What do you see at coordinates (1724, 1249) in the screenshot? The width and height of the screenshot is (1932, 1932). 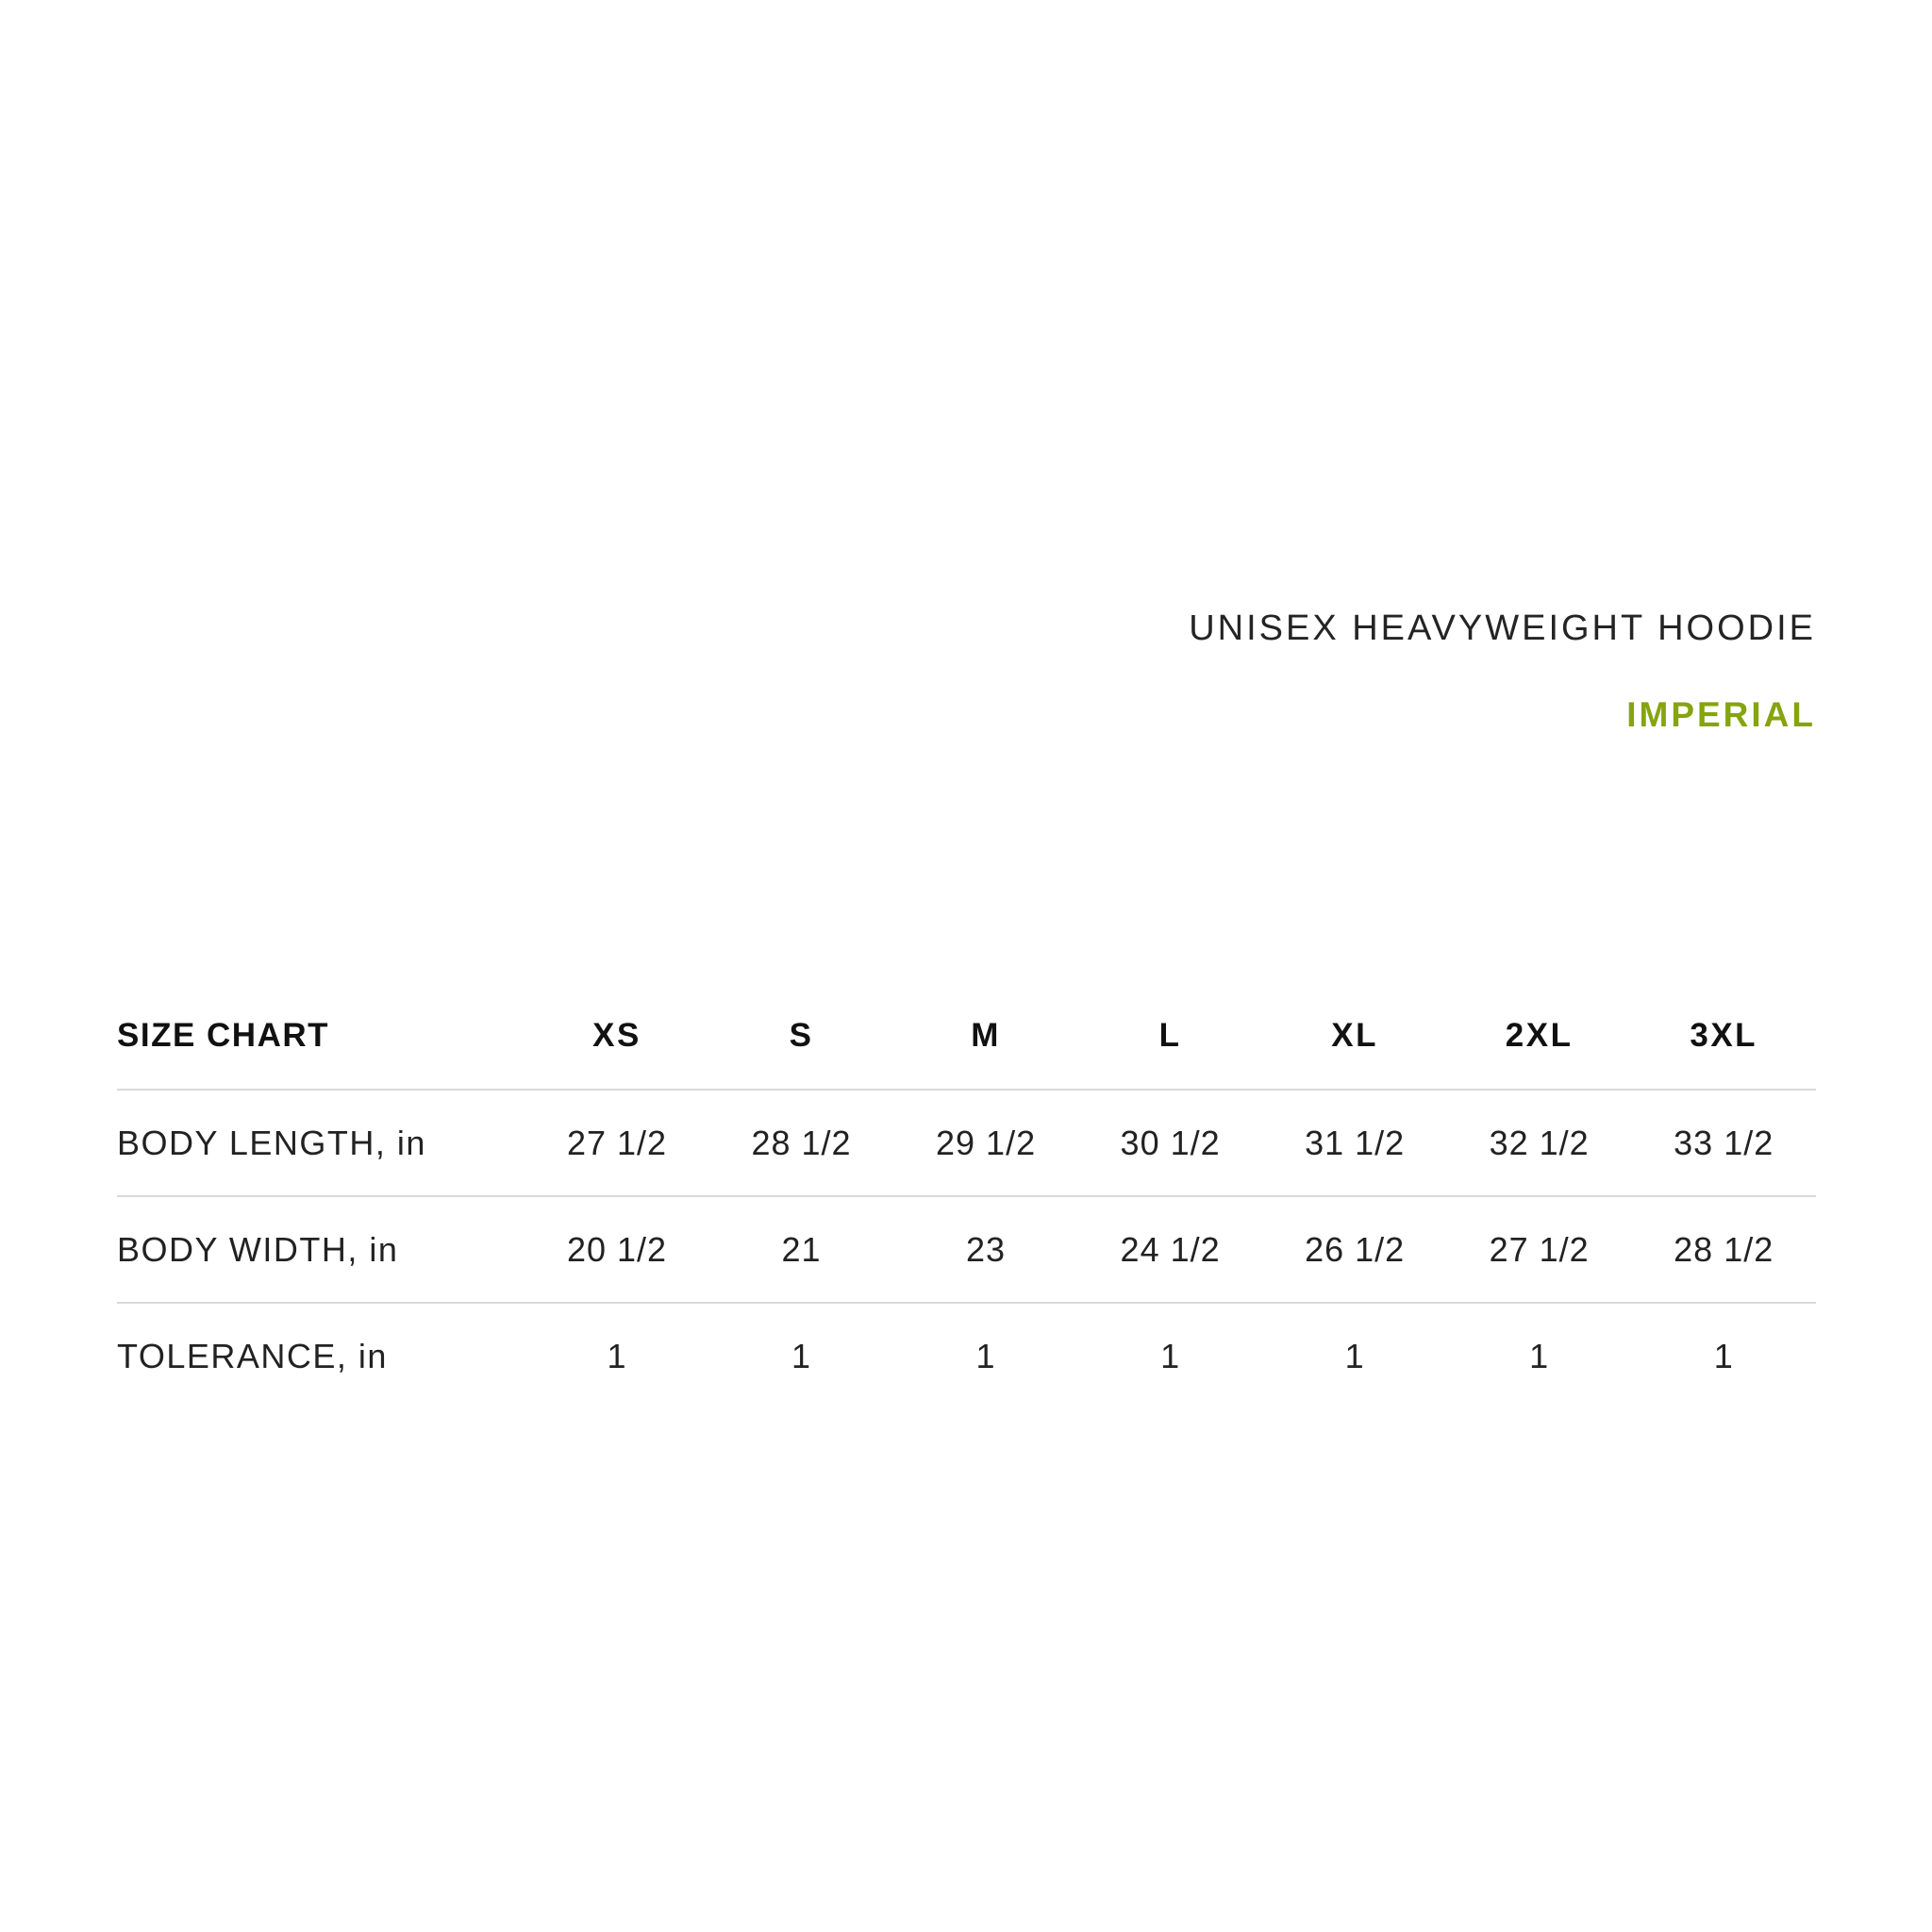 I see `body-width-3xl: 28 1/2` at bounding box center [1724, 1249].